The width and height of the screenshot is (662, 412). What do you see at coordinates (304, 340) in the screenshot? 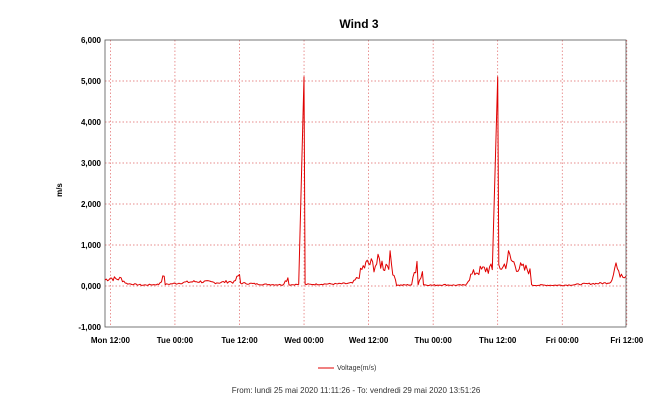
I see `x-tick-label: Wed 00:00` at bounding box center [304, 340].